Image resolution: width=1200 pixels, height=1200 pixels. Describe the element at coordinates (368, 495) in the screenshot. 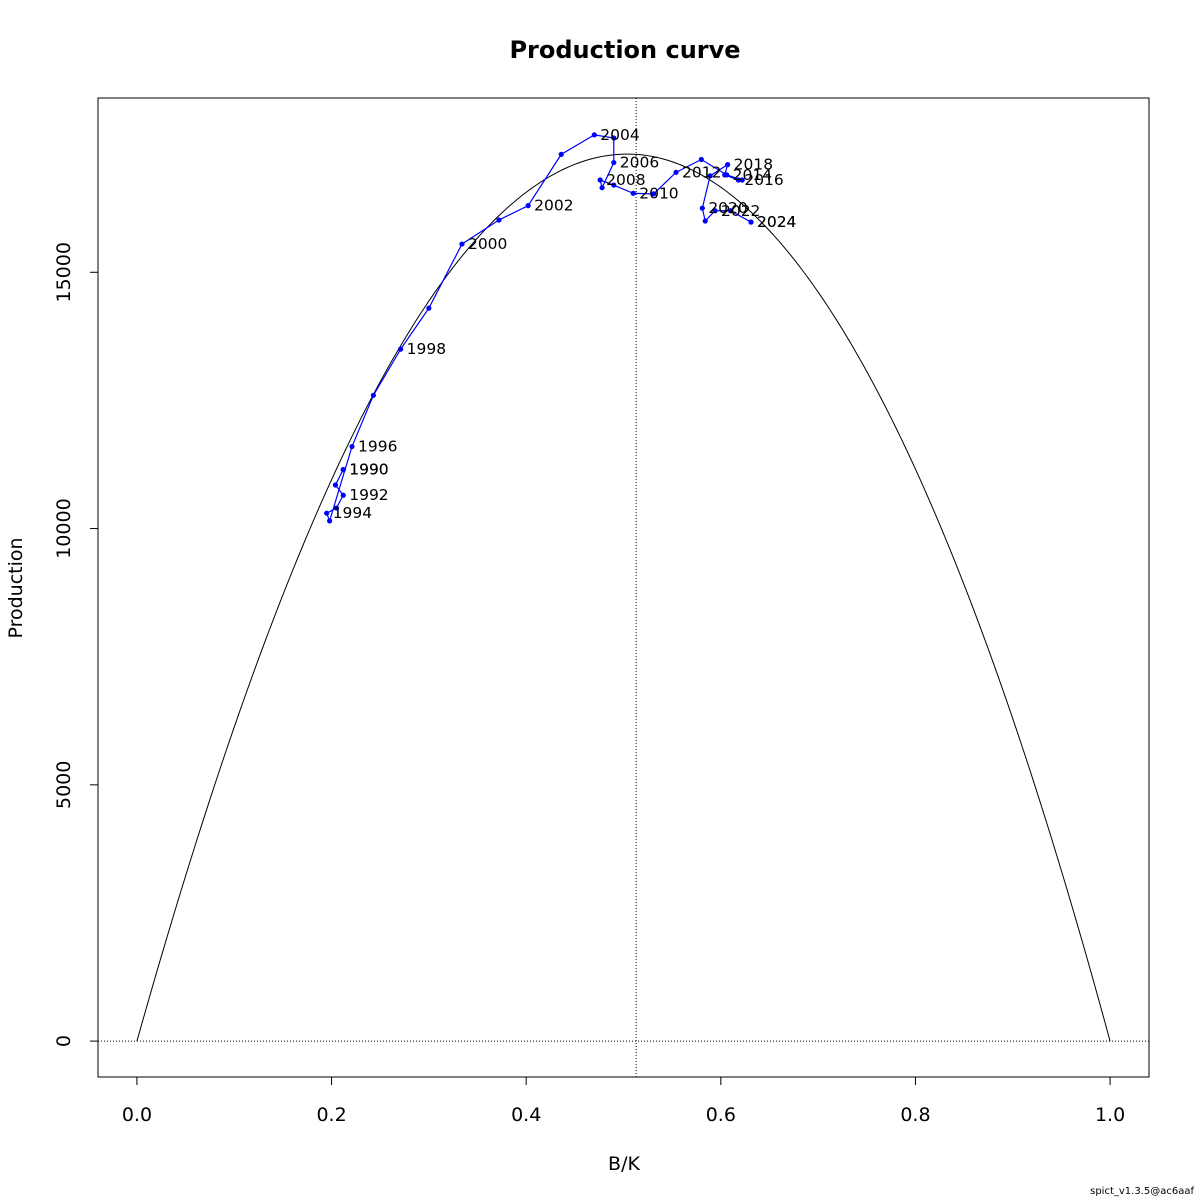

I see `year-label: 1992` at that location.